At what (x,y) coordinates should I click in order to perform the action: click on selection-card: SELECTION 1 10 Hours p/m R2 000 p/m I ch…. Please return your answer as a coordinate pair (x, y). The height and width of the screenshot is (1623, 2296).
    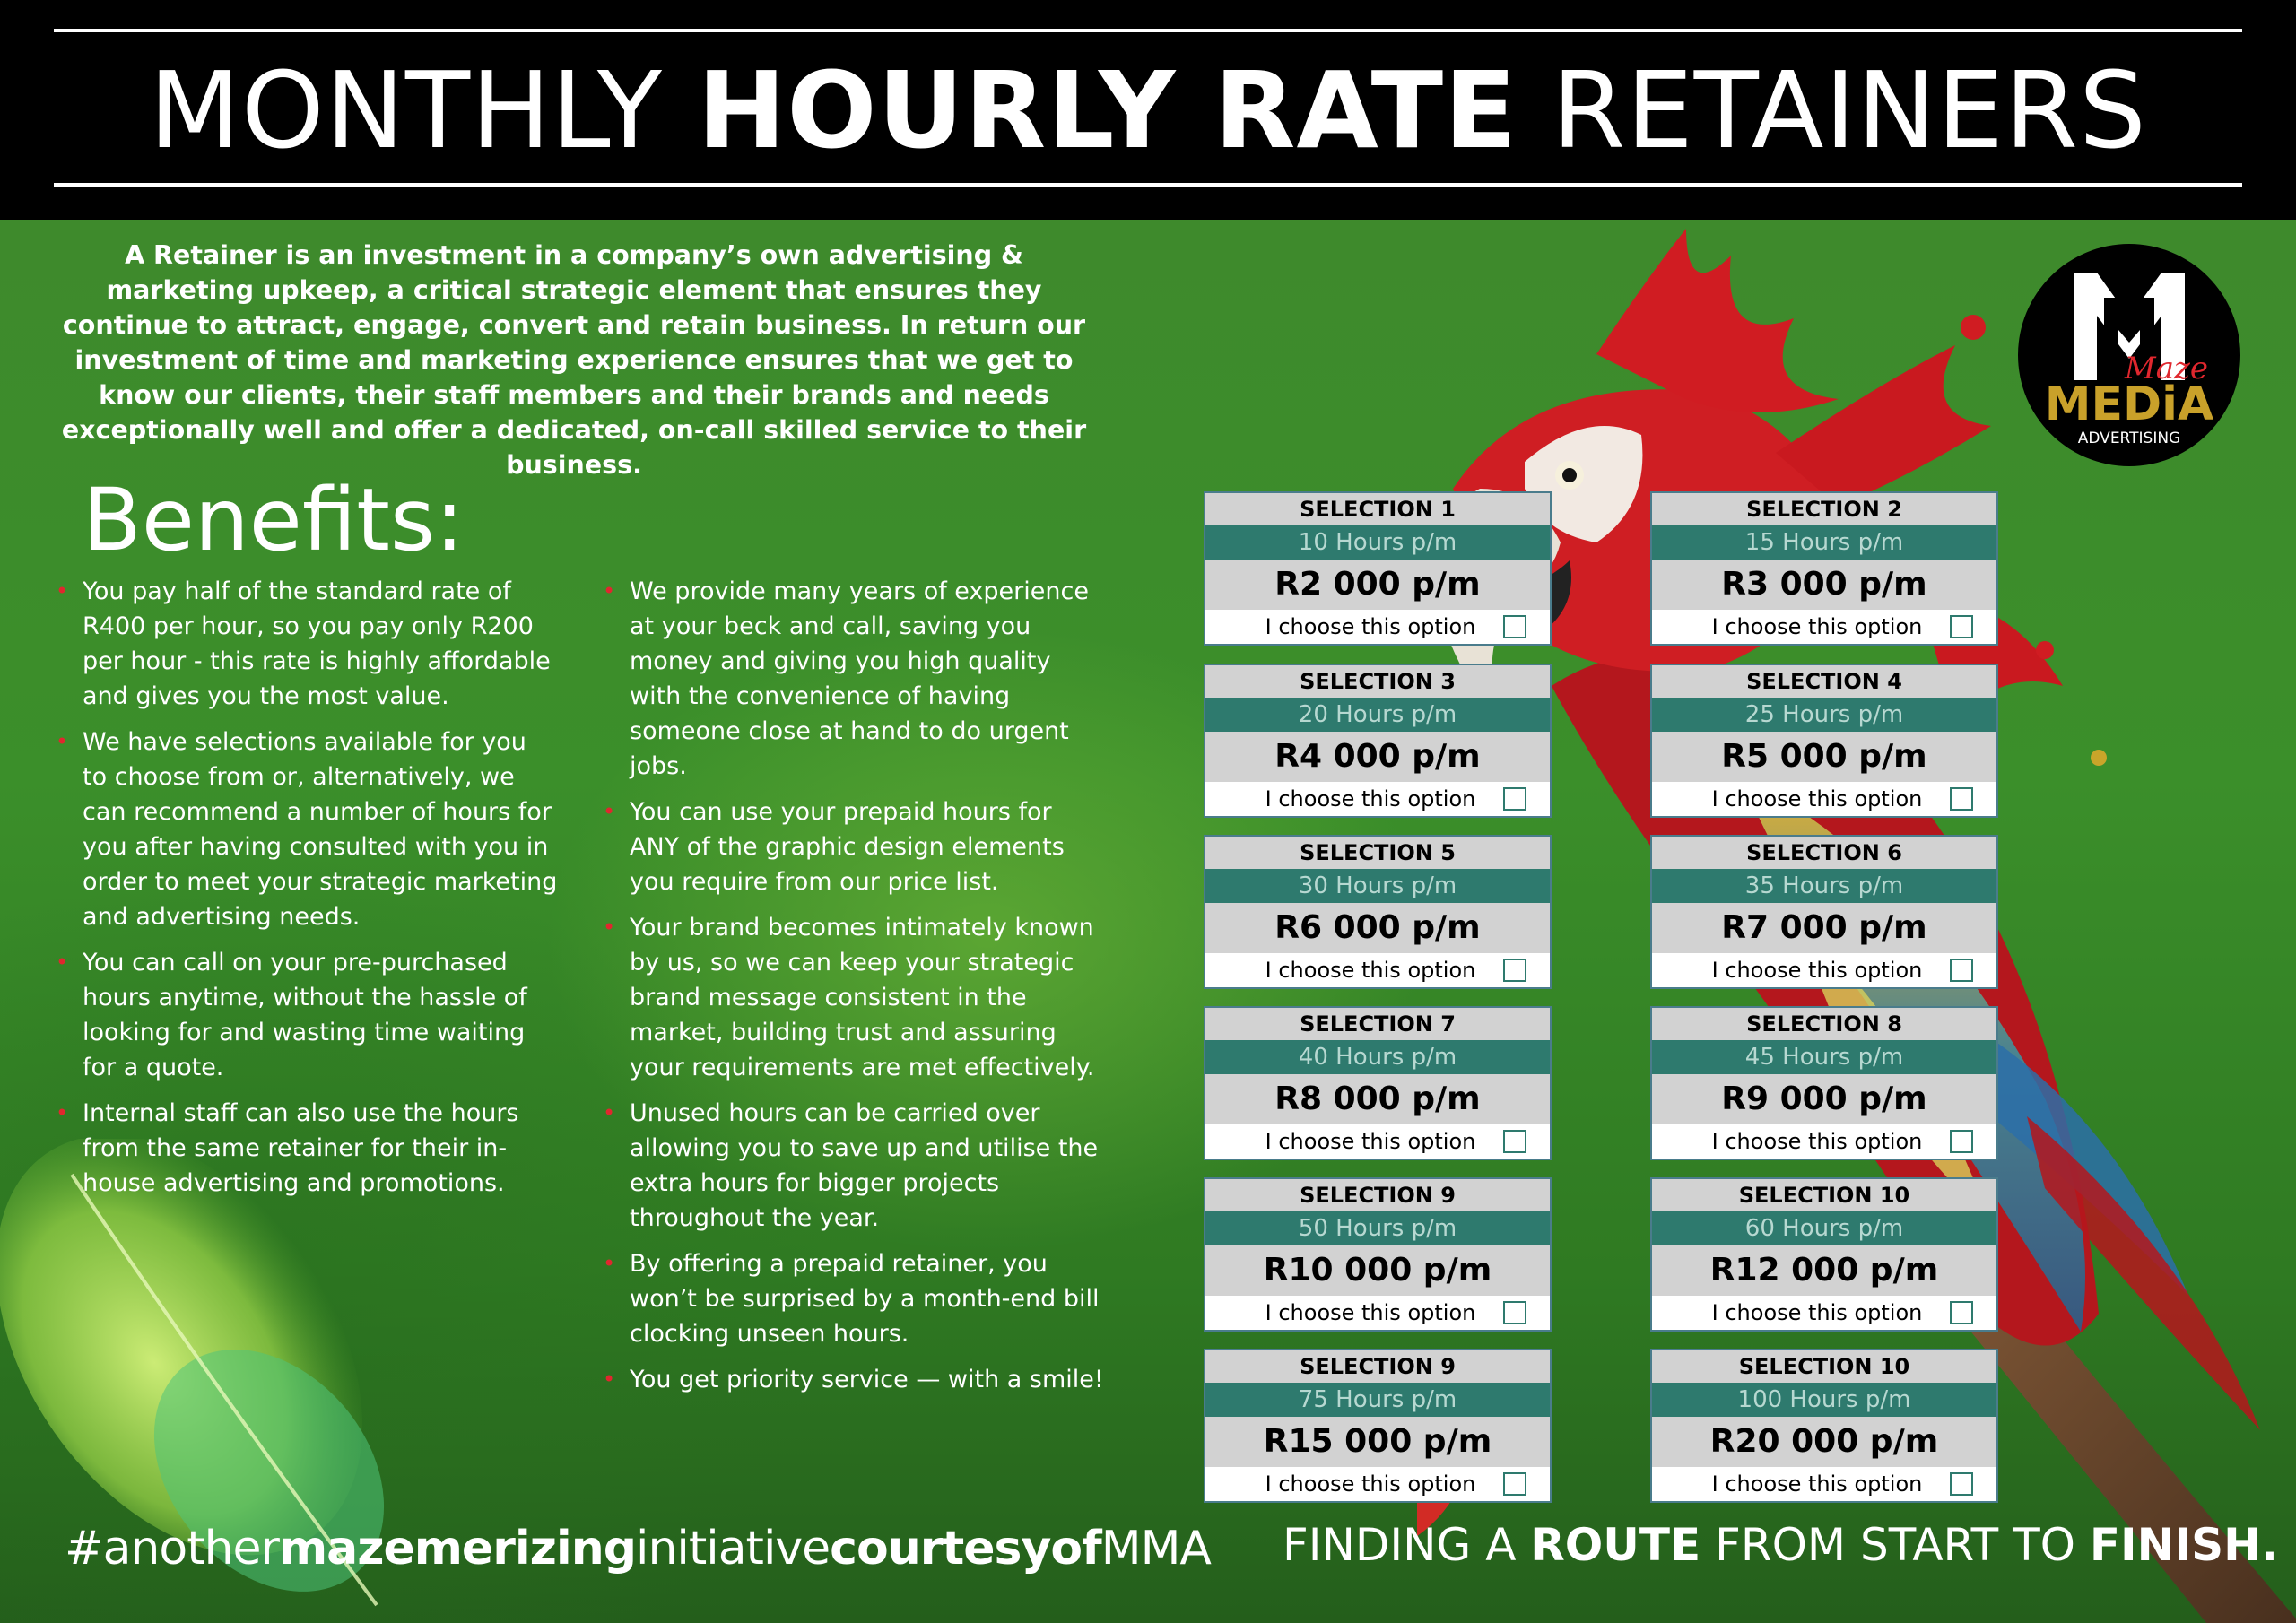
    Looking at the image, I should click on (1378, 568).